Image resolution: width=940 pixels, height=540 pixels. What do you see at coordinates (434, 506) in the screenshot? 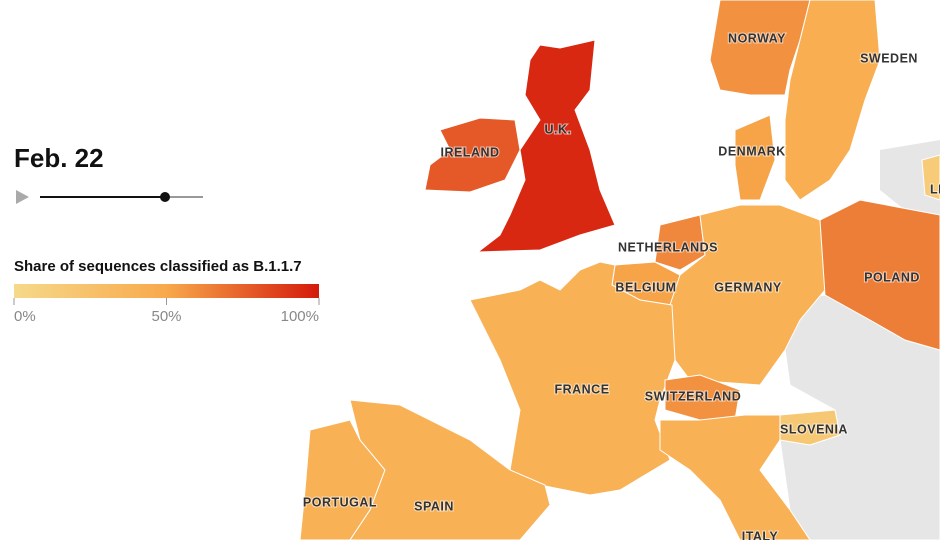
I see `region-label: SPAIN` at bounding box center [434, 506].